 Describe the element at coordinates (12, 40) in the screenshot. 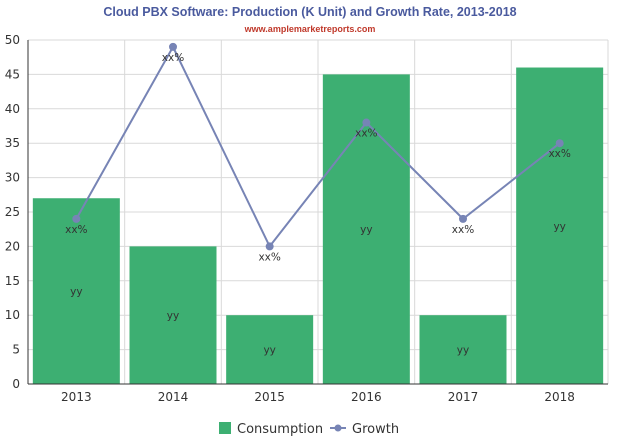

I see `y-tick-label: 50` at that location.